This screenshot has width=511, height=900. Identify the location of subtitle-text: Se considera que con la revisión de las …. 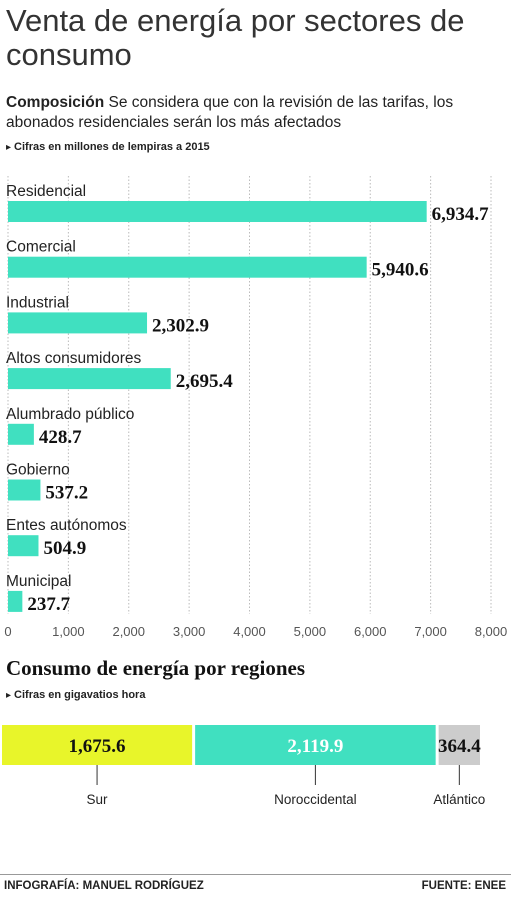
(230, 112).